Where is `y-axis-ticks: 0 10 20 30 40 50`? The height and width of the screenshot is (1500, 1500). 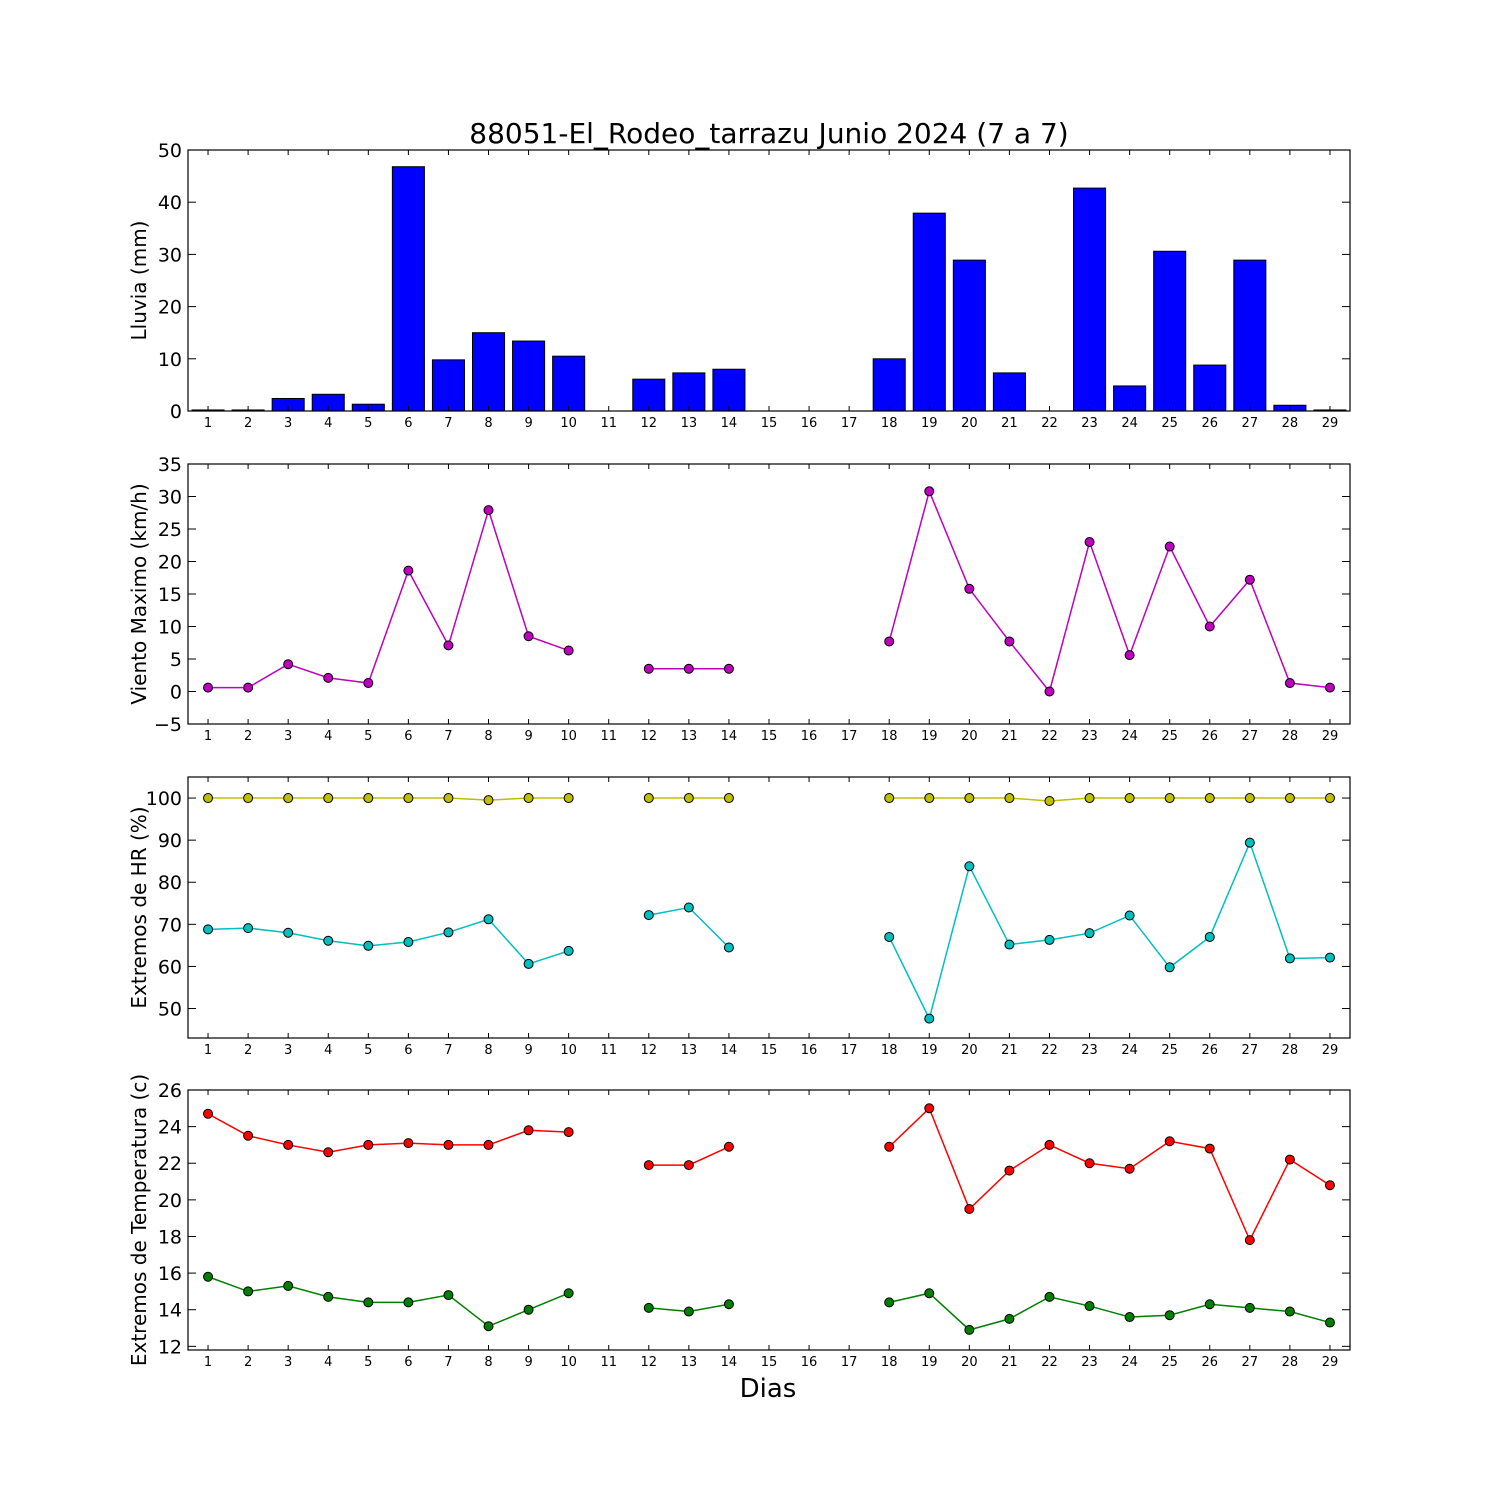 y-axis-ticks: 0 10 20 30 40 50 is located at coordinates (754, 281).